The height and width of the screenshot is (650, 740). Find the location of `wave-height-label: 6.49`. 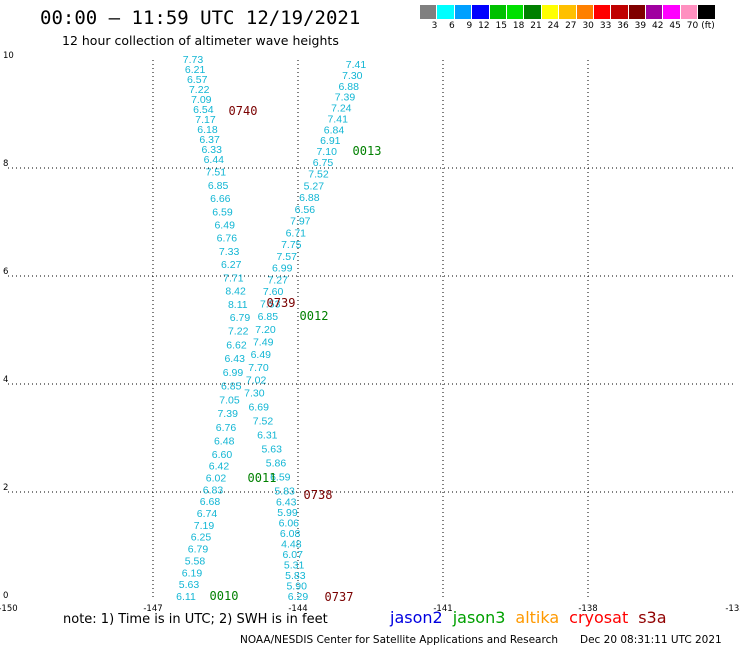

wave-height-label: 6.49 is located at coordinates (224, 226).